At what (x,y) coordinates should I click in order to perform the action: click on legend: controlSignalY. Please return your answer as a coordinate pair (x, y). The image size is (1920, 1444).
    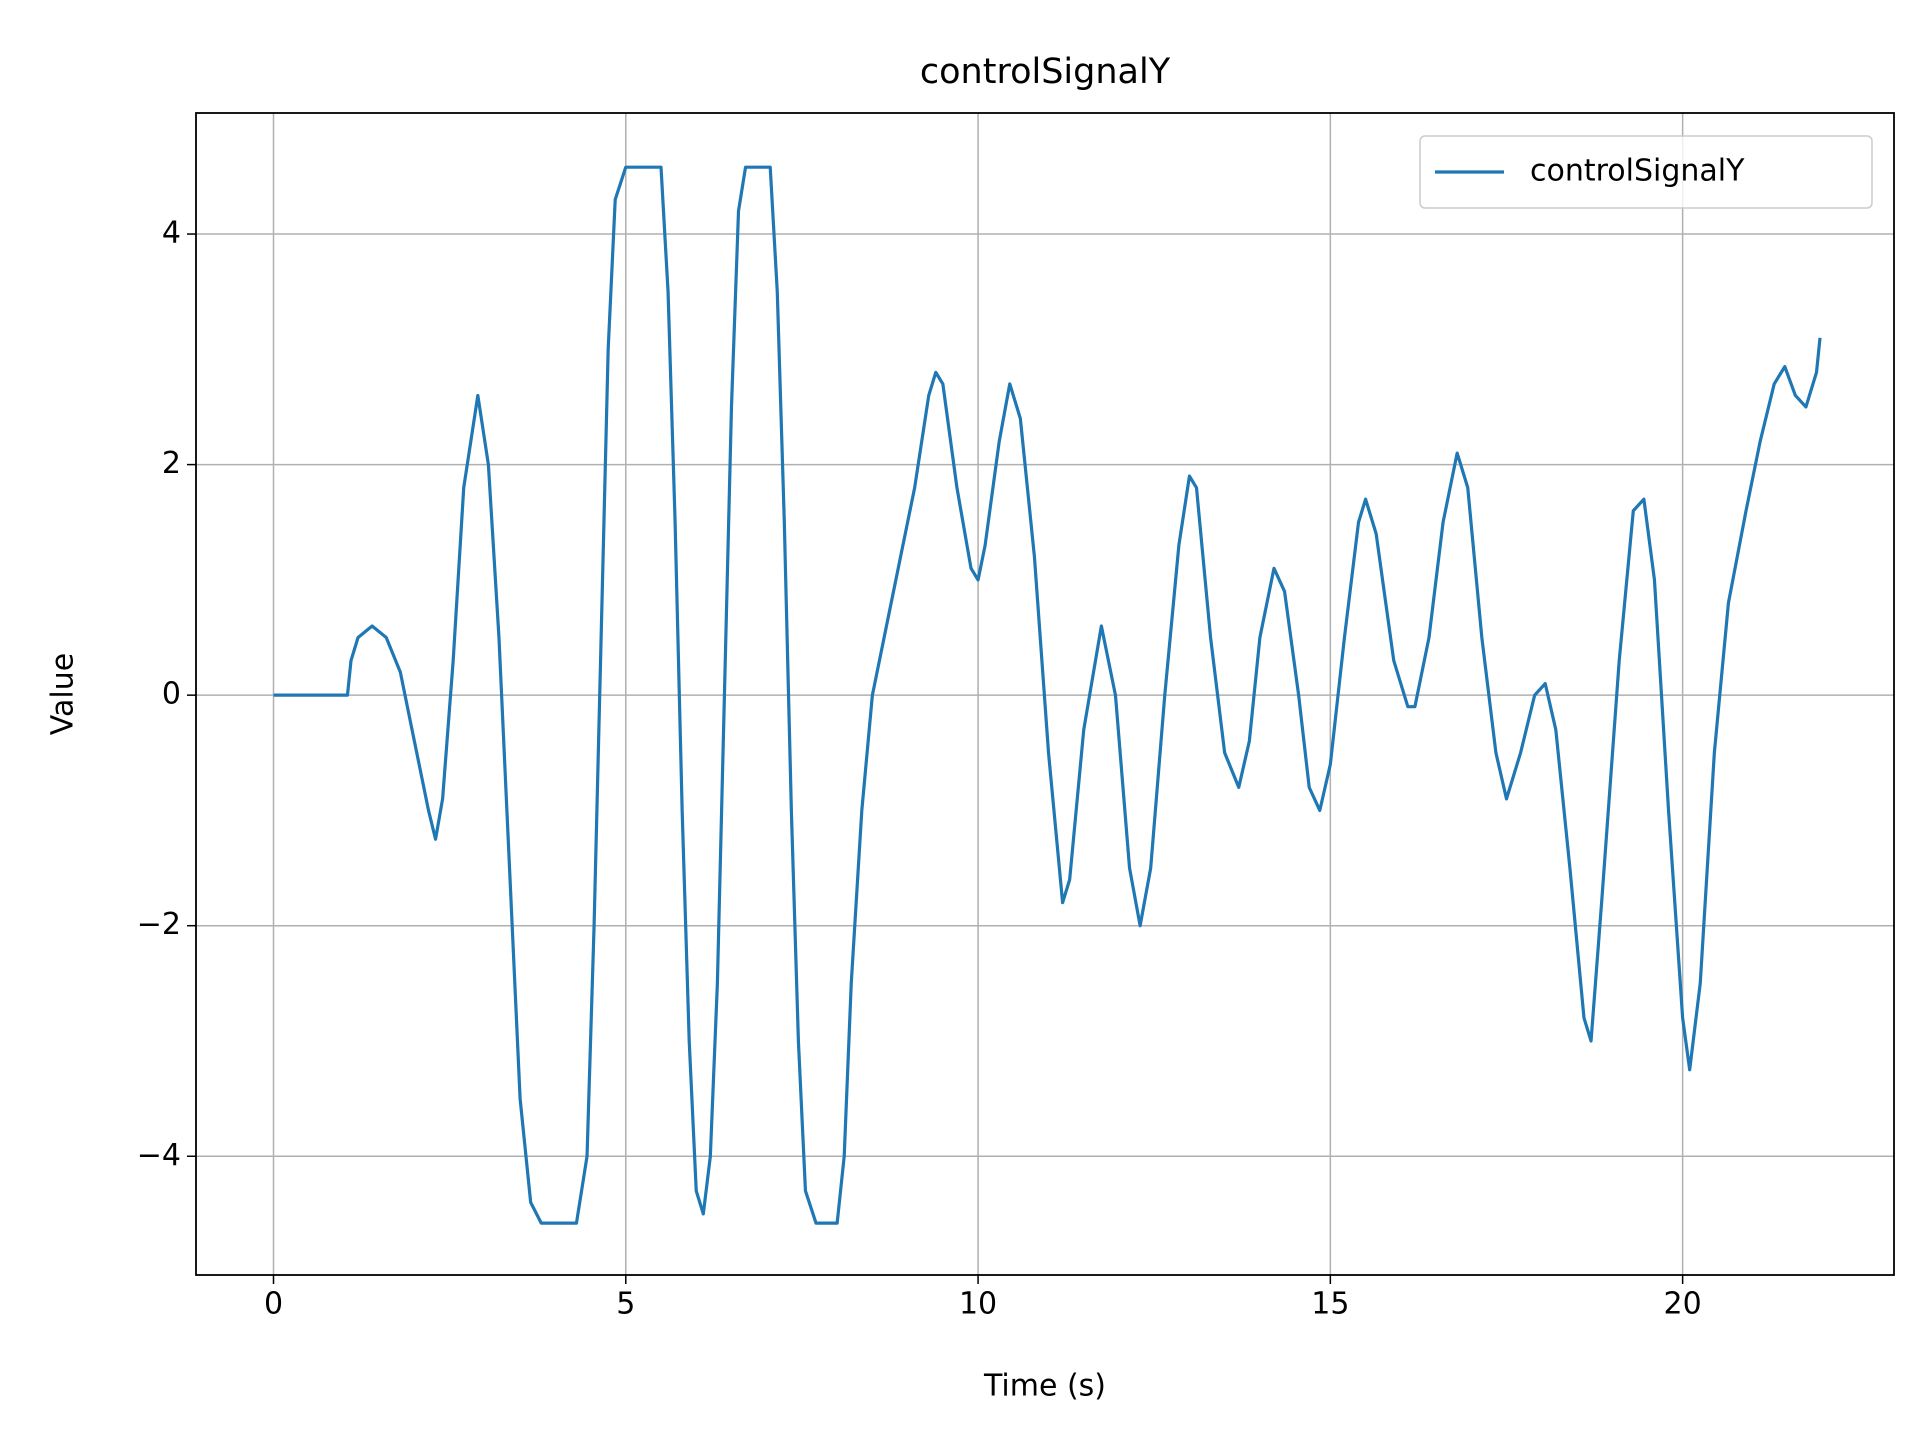
    Looking at the image, I should click on (1646, 172).